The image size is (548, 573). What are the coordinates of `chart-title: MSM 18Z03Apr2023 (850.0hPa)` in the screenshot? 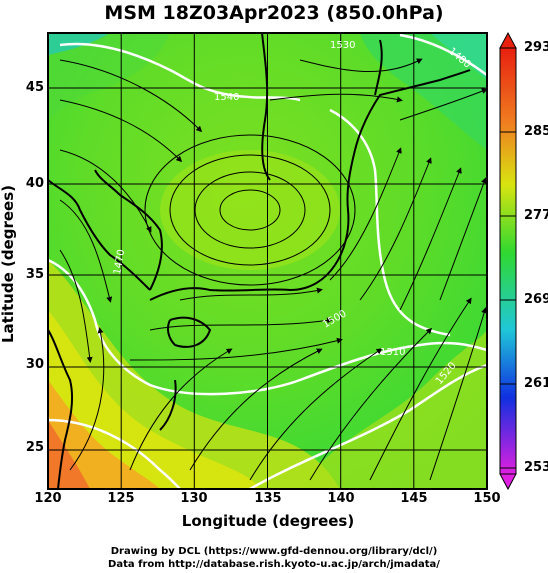 It's located at (274, 13).